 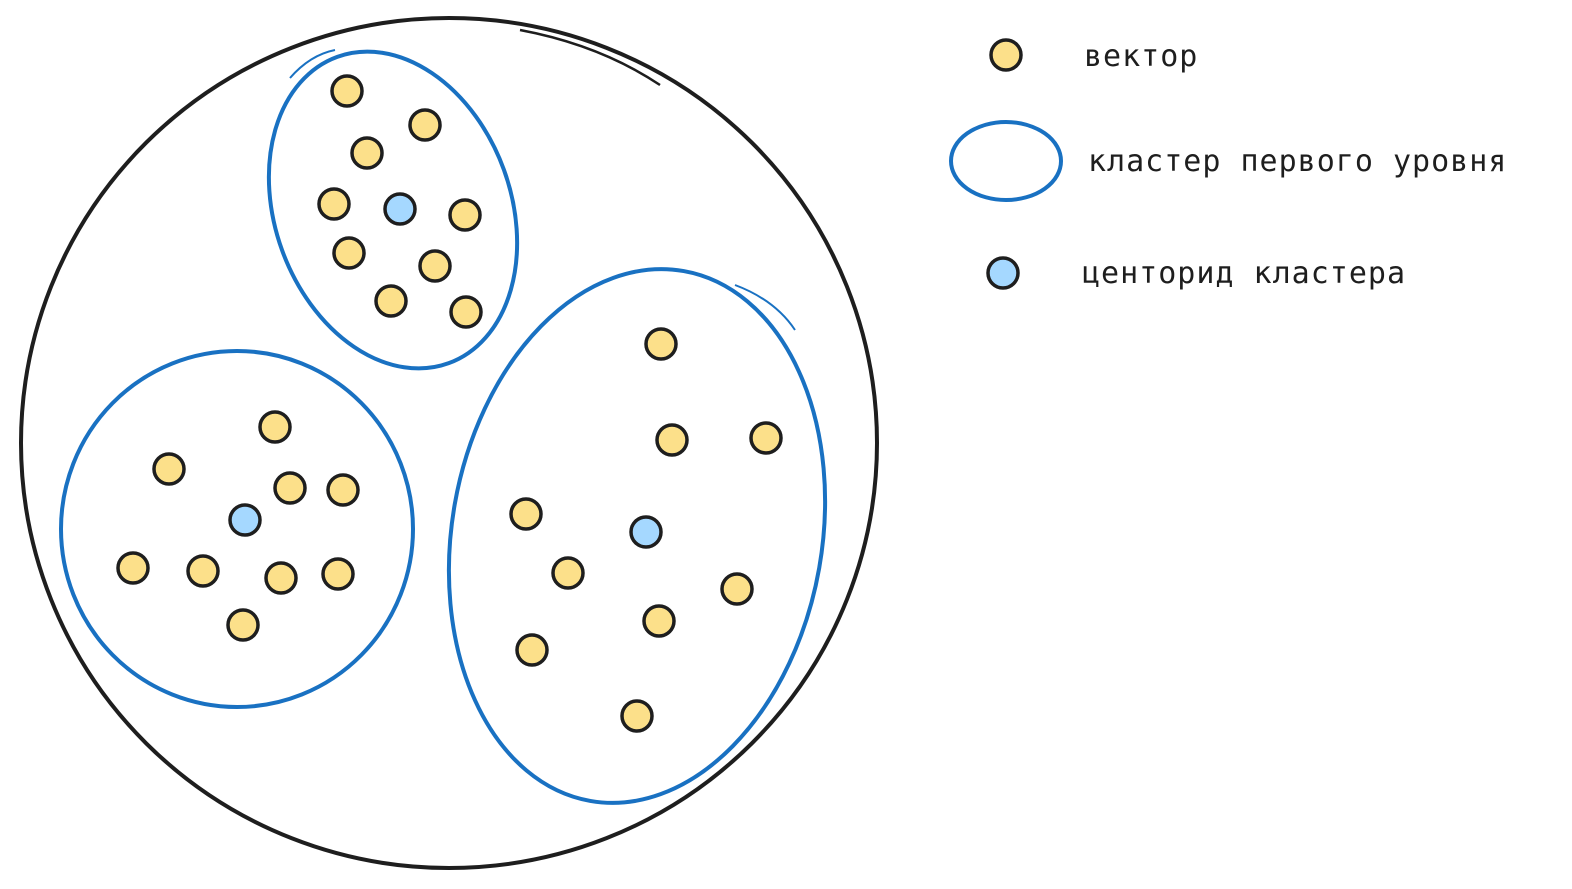 I want to click on cluster-top, so click(x=393, y=210).